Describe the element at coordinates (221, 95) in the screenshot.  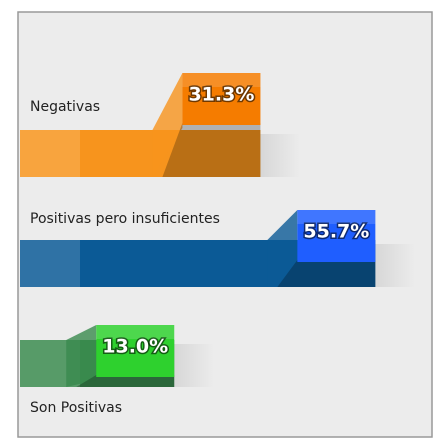
I see `value-label: 31.3%` at that location.